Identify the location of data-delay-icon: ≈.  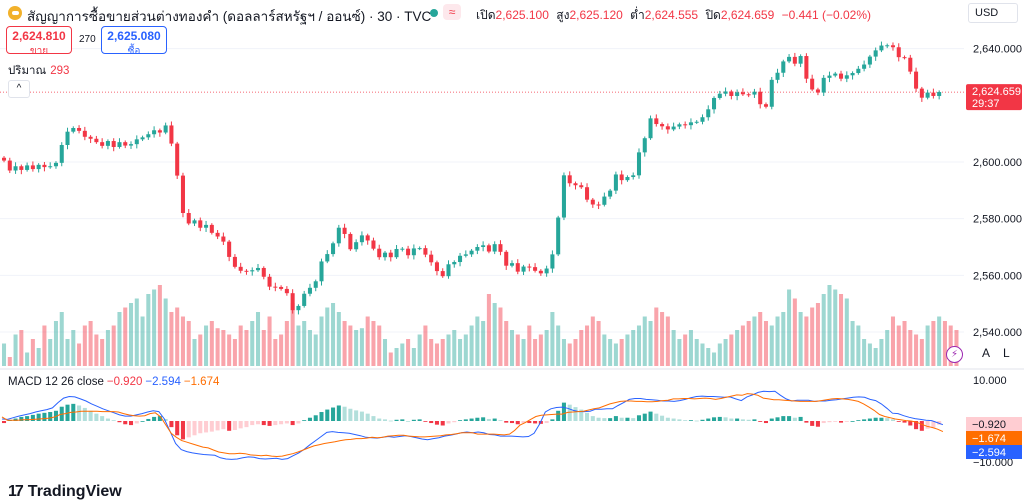
(452, 12).